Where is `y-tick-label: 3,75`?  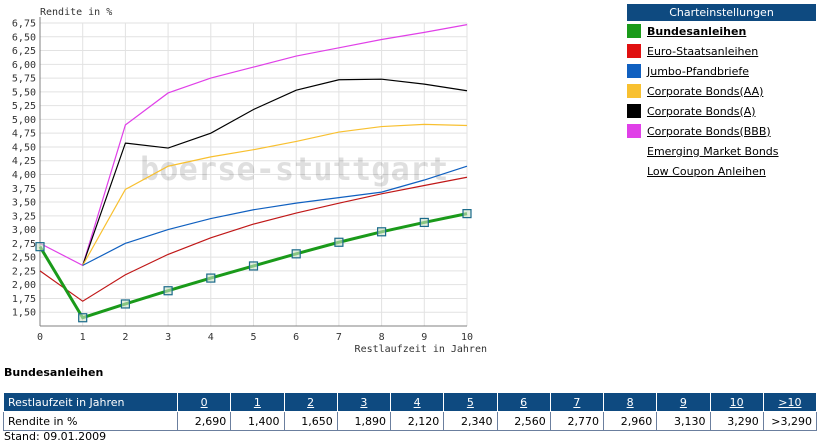
y-tick-label: 3,75 is located at coordinates (24, 189).